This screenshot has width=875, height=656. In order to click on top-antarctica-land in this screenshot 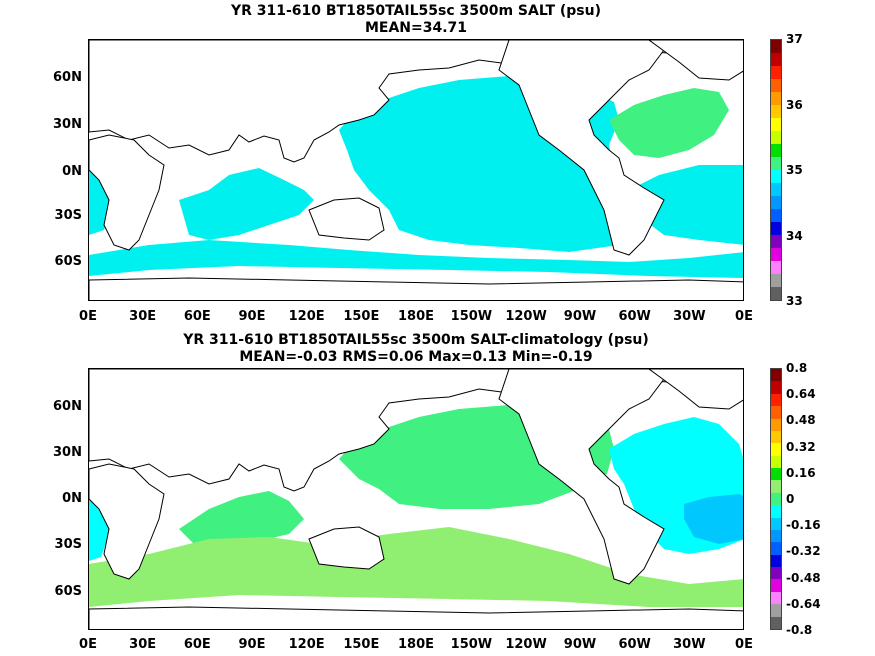, I will do `click(416, 288)`.